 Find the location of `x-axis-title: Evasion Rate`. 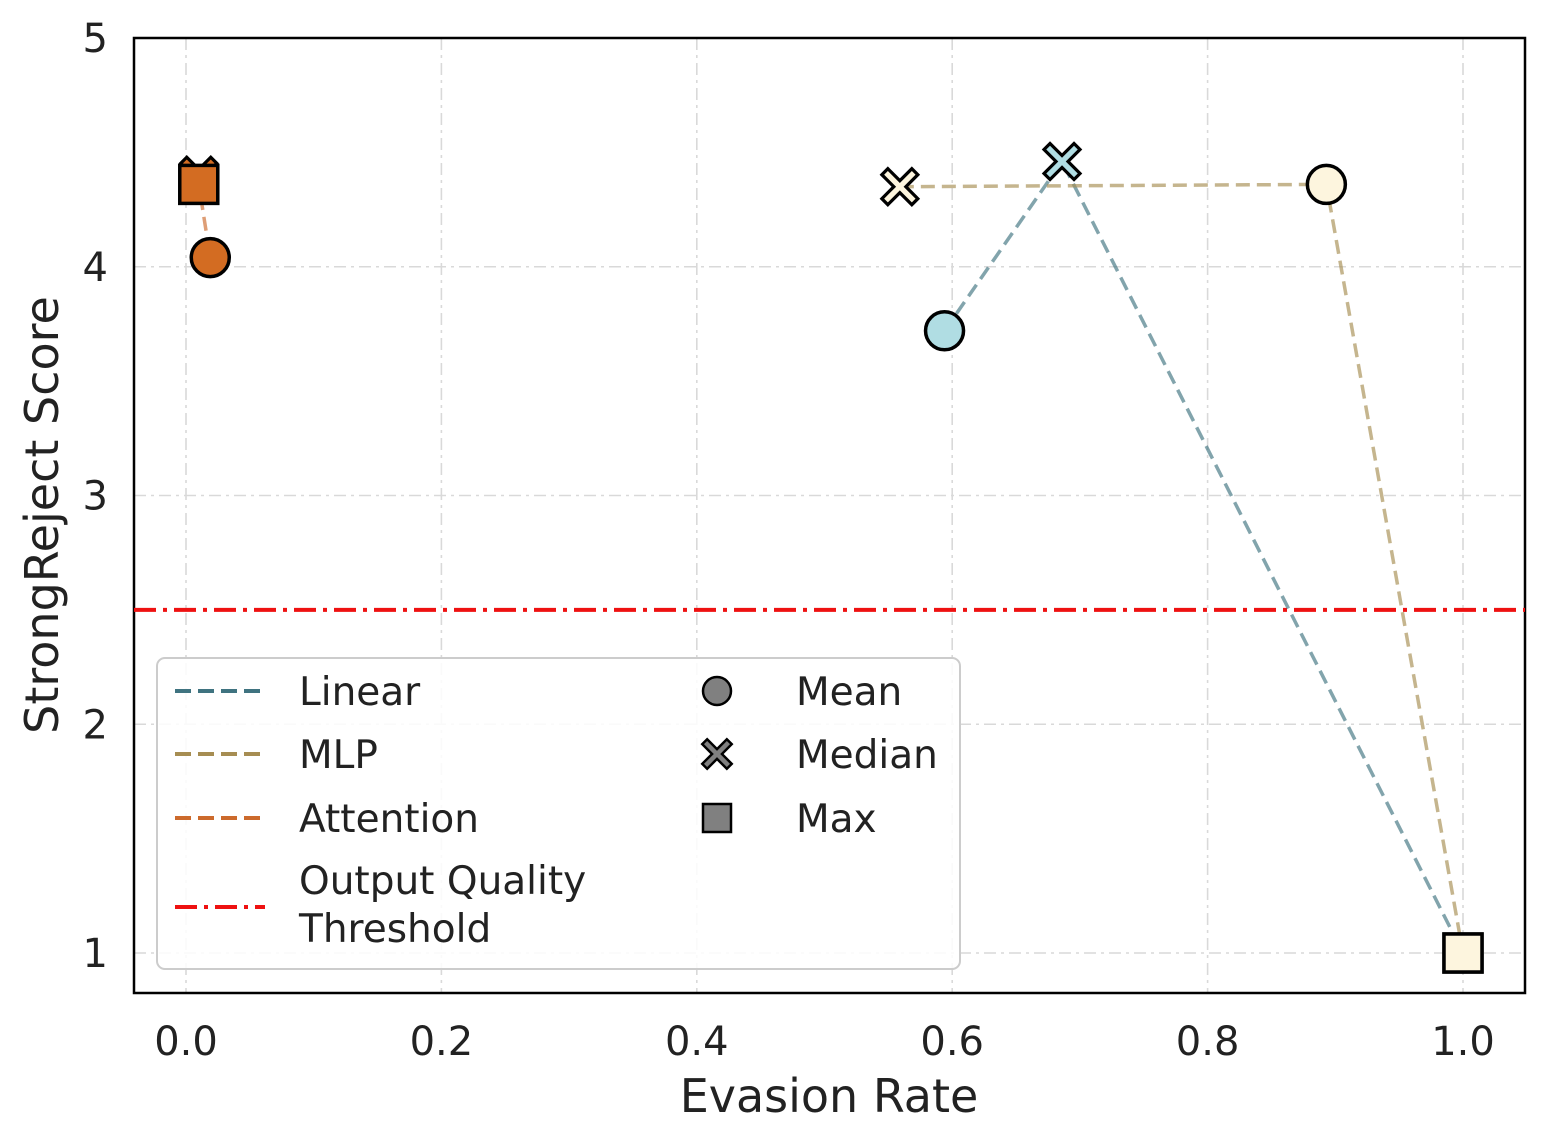

x-axis-title: Evasion Rate is located at coordinates (829, 1096).